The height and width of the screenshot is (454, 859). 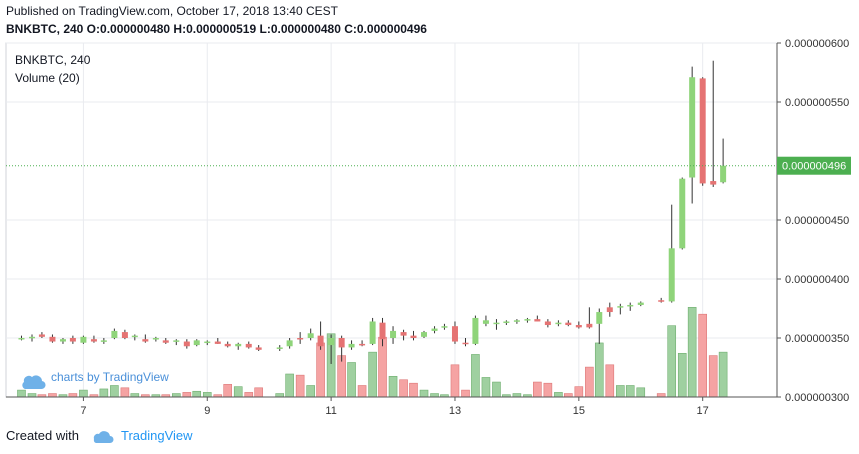 What do you see at coordinates (579, 411) in the screenshot?
I see `x-tick-label: 15` at bounding box center [579, 411].